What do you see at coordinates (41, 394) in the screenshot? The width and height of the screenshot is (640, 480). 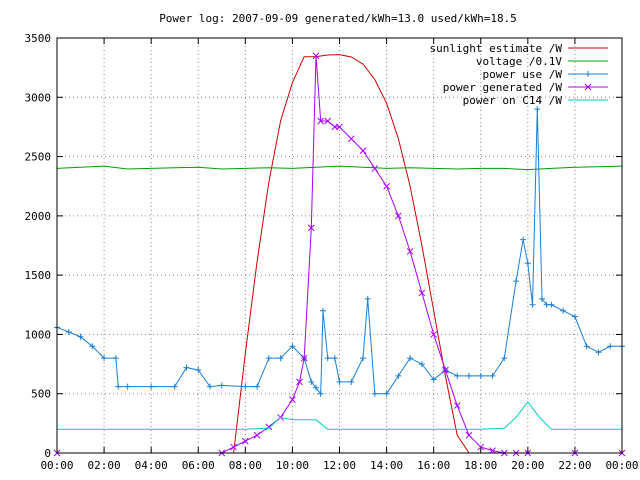 I see `y-tick-label: 500` at bounding box center [41, 394].